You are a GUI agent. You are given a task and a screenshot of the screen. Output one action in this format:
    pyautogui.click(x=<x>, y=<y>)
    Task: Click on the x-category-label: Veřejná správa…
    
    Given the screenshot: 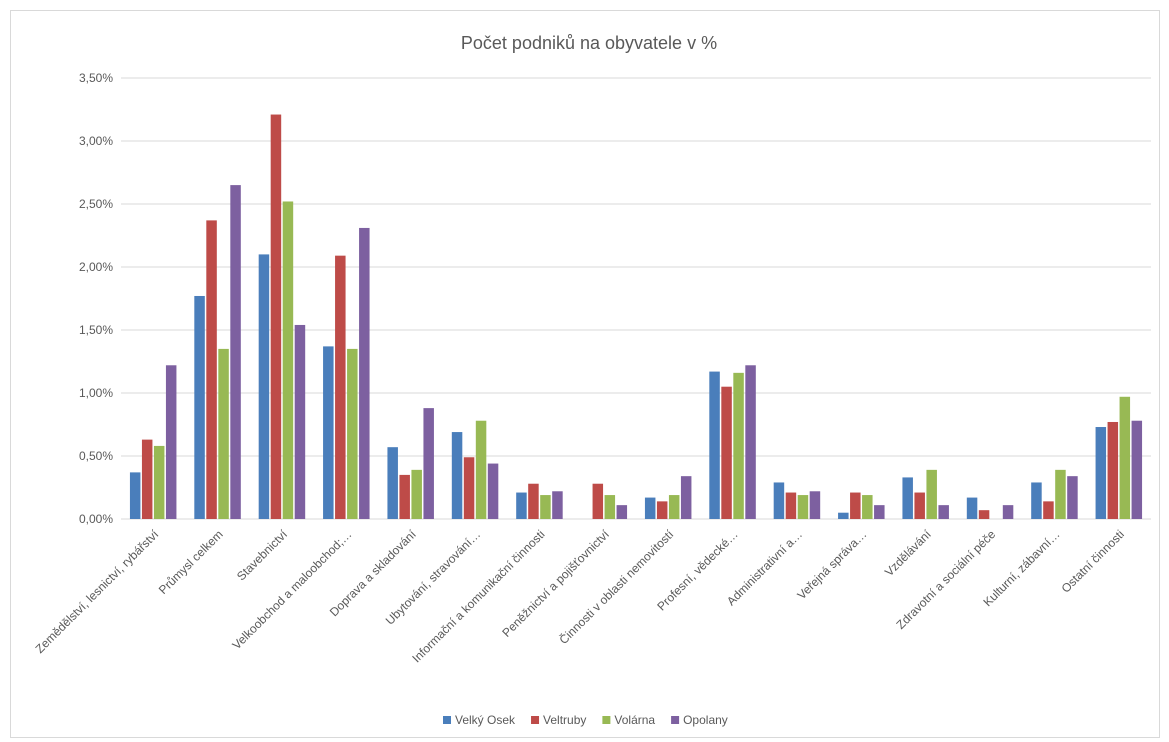 What is the action you would take?
    pyautogui.click(x=831, y=564)
    